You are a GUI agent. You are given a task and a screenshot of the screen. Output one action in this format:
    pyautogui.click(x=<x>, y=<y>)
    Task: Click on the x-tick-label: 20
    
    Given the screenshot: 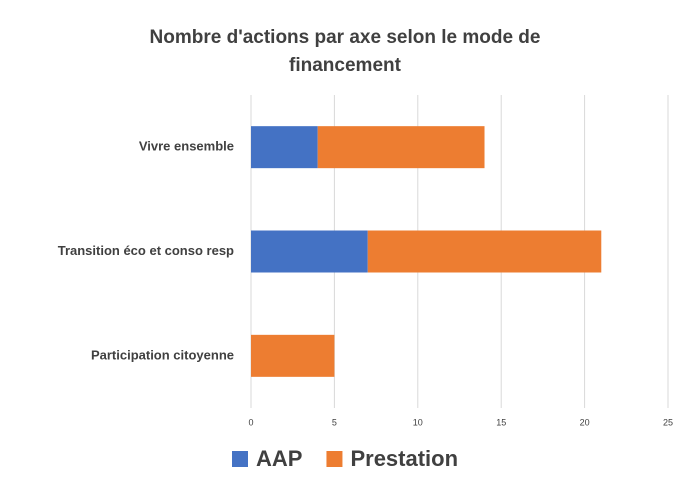 What is the action you would take?
    pyautogui.click(x=585, y=422)
    